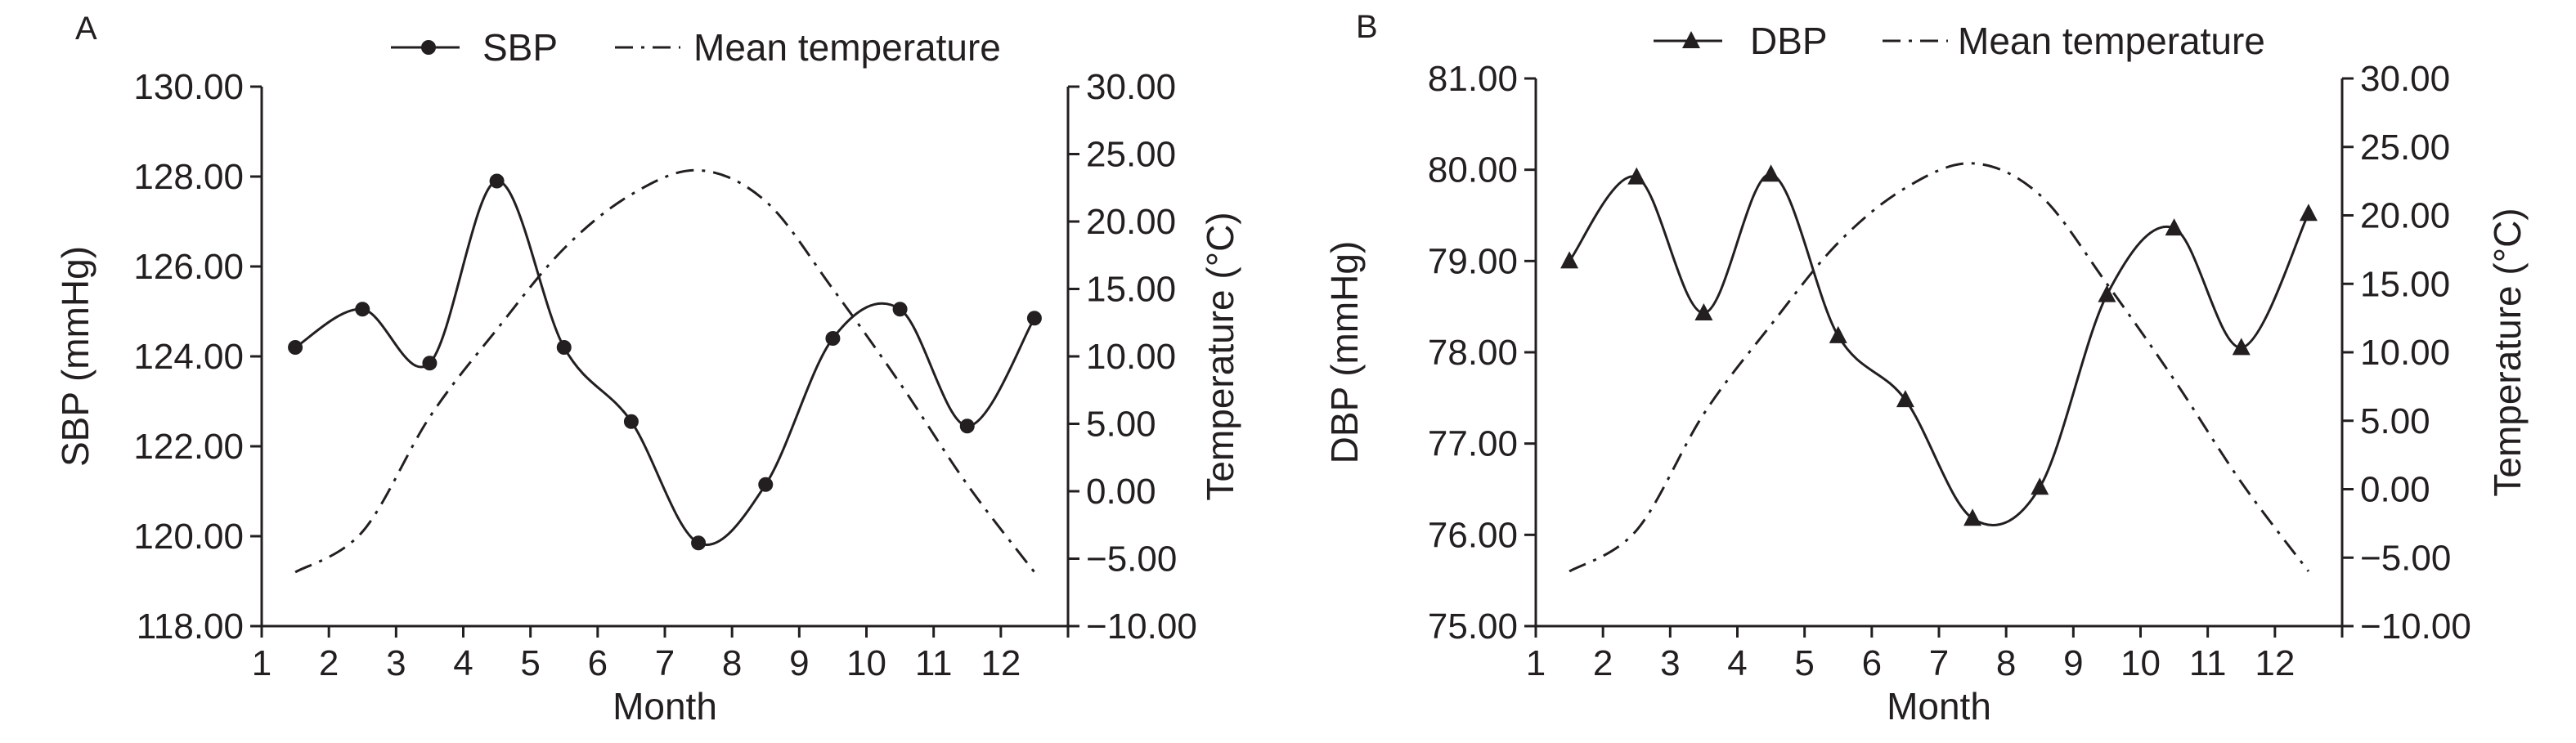 The image size is (2576, 743). I want to click on sbp-line, so click(665, 363).